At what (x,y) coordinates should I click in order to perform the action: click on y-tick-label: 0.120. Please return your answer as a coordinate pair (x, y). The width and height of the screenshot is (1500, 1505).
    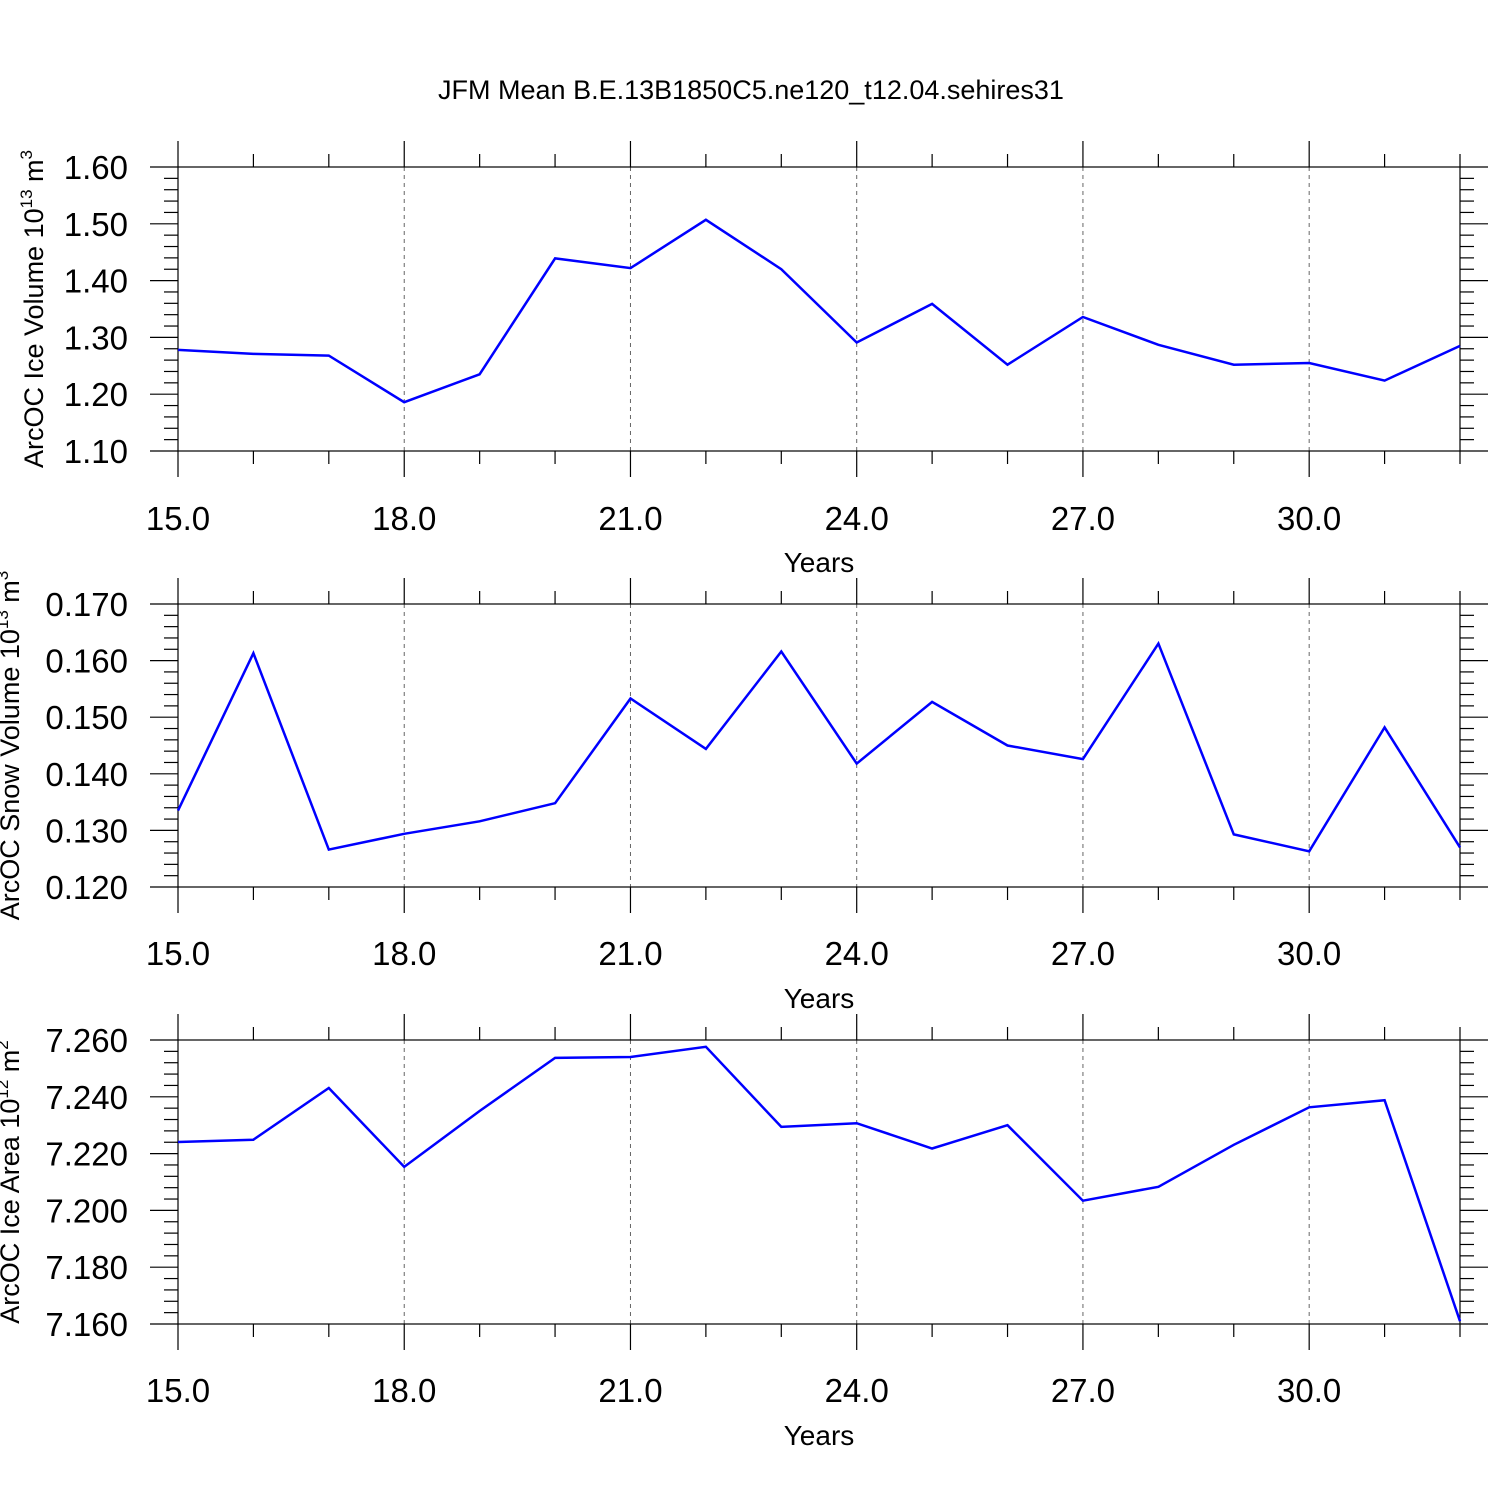
    Looking at the image, I should click on (86, 887).